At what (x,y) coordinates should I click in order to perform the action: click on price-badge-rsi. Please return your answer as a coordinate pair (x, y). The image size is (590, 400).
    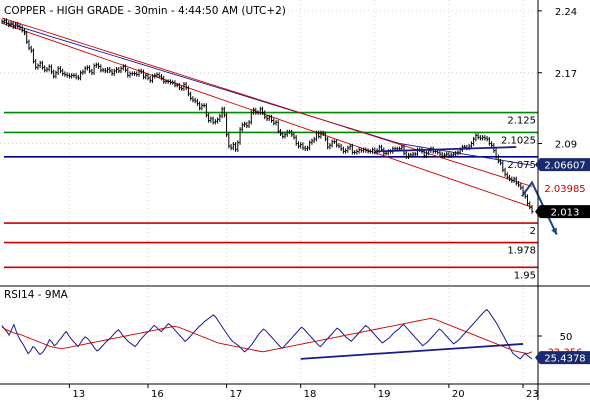
    Looking at the image, I should click on (562, 358).